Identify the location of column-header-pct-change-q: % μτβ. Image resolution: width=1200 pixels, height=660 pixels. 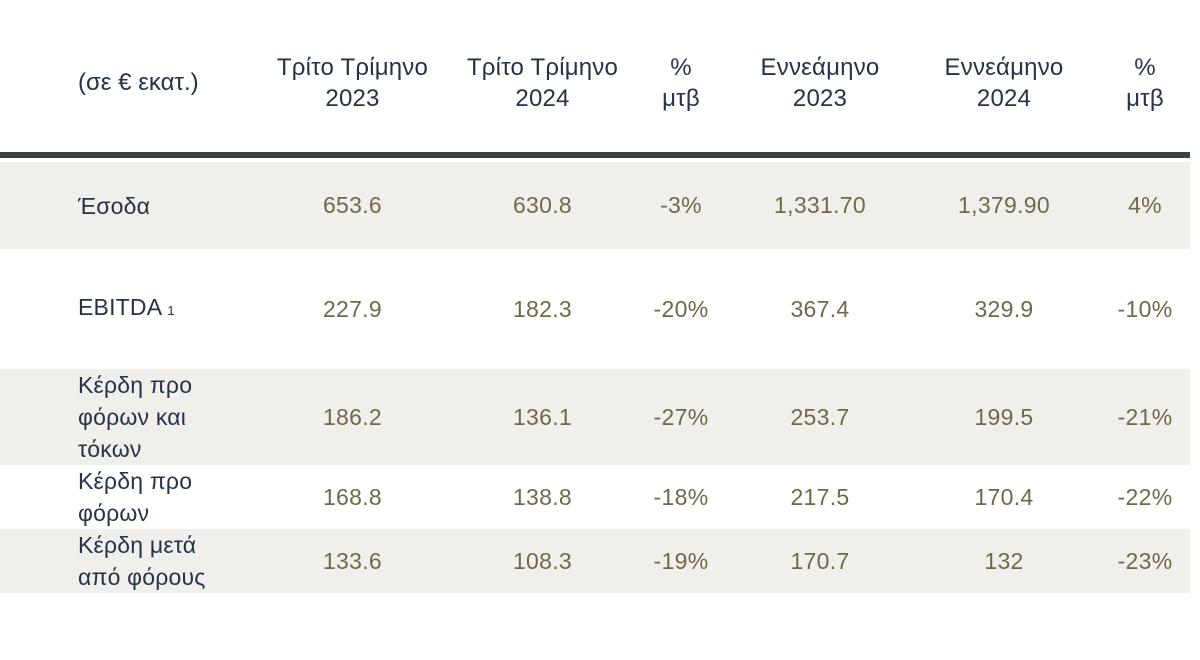
(681, 83).